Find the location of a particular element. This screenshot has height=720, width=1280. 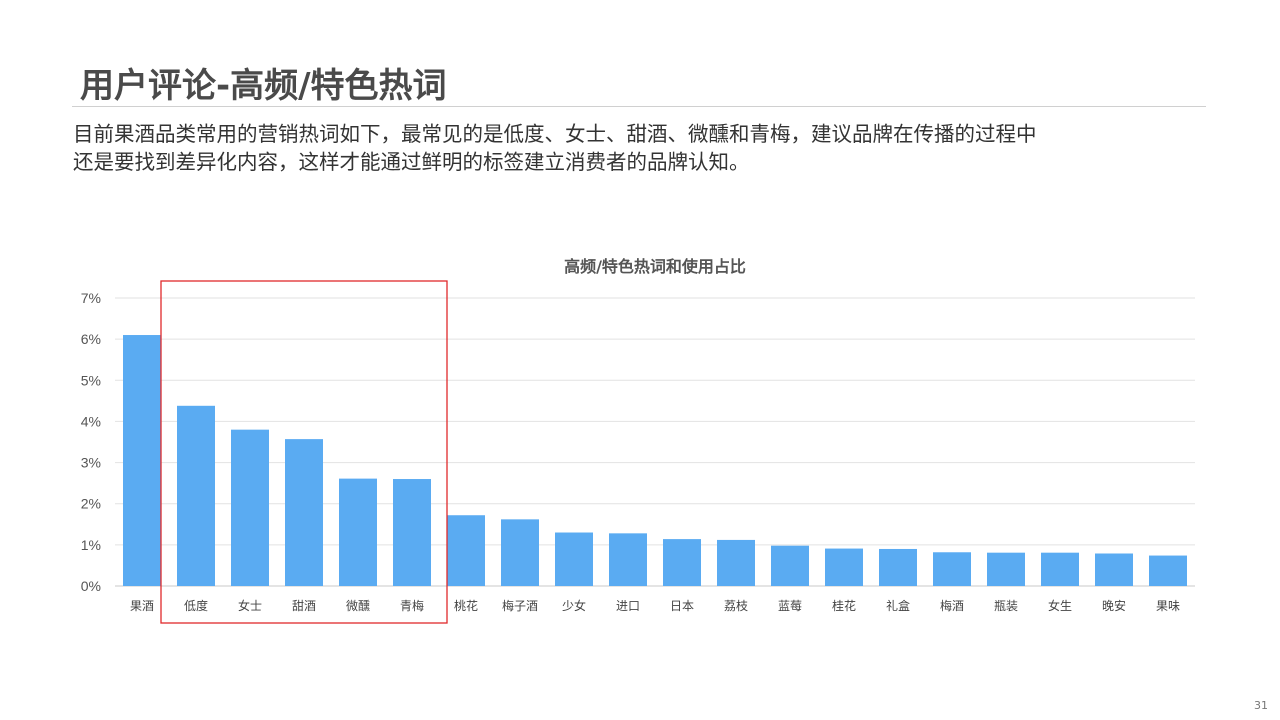

x-tick-label: 桂花 is located at coordinates (844, 605).